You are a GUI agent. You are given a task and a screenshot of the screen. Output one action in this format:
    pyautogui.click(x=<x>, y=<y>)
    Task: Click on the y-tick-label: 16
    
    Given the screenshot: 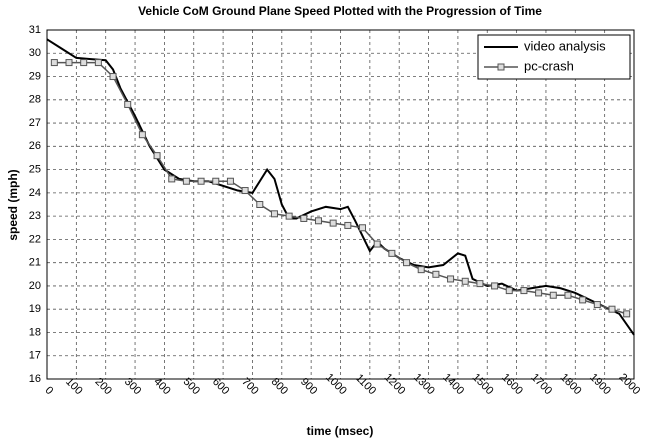 What is the action you would take?
    pyautogui.click(x=35, y=379)
    